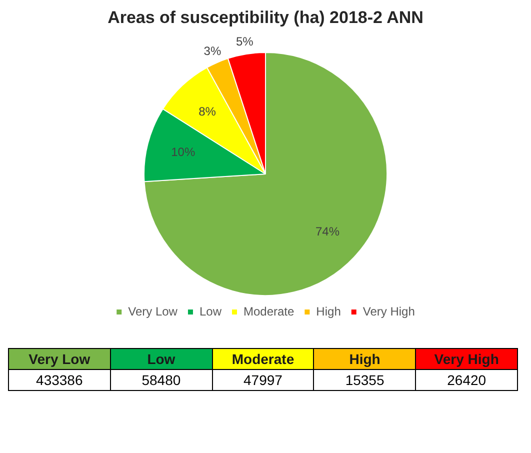  What do you see at coordinates (365, 380) in the screenshot?
I see `text: 15355` at bounding box center [365, 380].